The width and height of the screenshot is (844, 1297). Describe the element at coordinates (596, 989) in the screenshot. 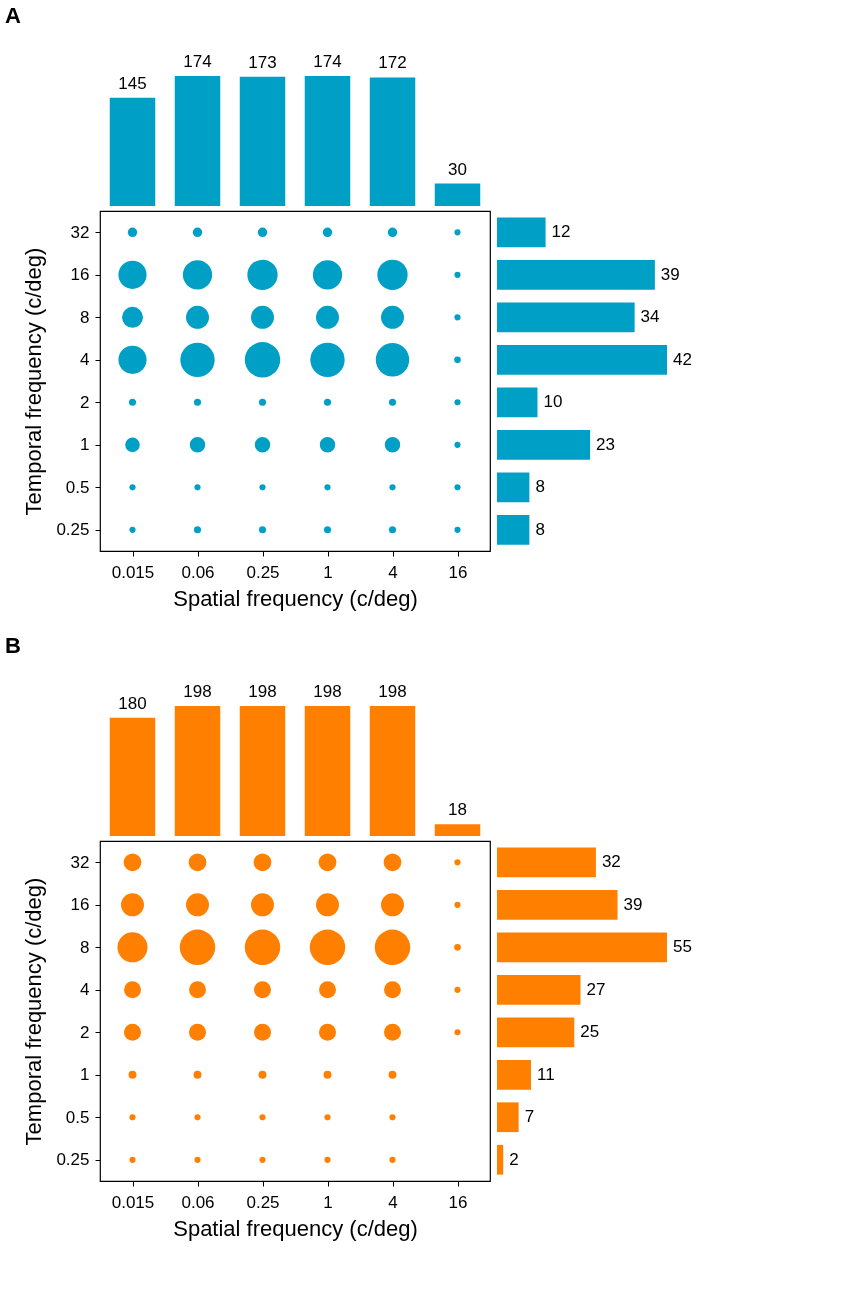

I see `data-label: 27` at that location.